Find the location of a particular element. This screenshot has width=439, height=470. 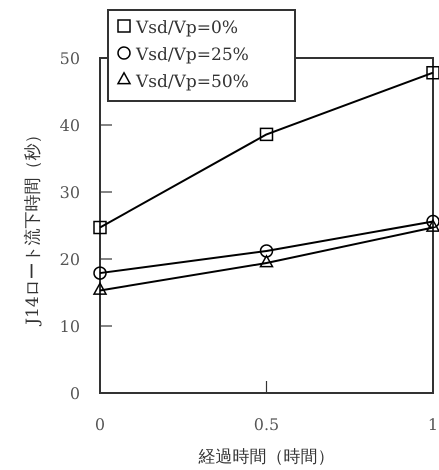

y-tick-label: 10 is located at coordinates (70, 326).